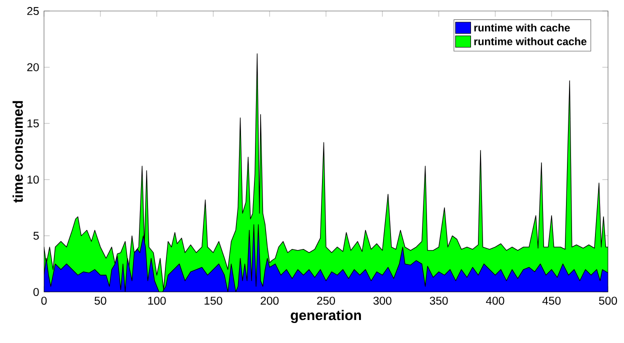 This screenshot has width=624, height=343. I want to click on y-tick-label: 15, so click(33, 123).